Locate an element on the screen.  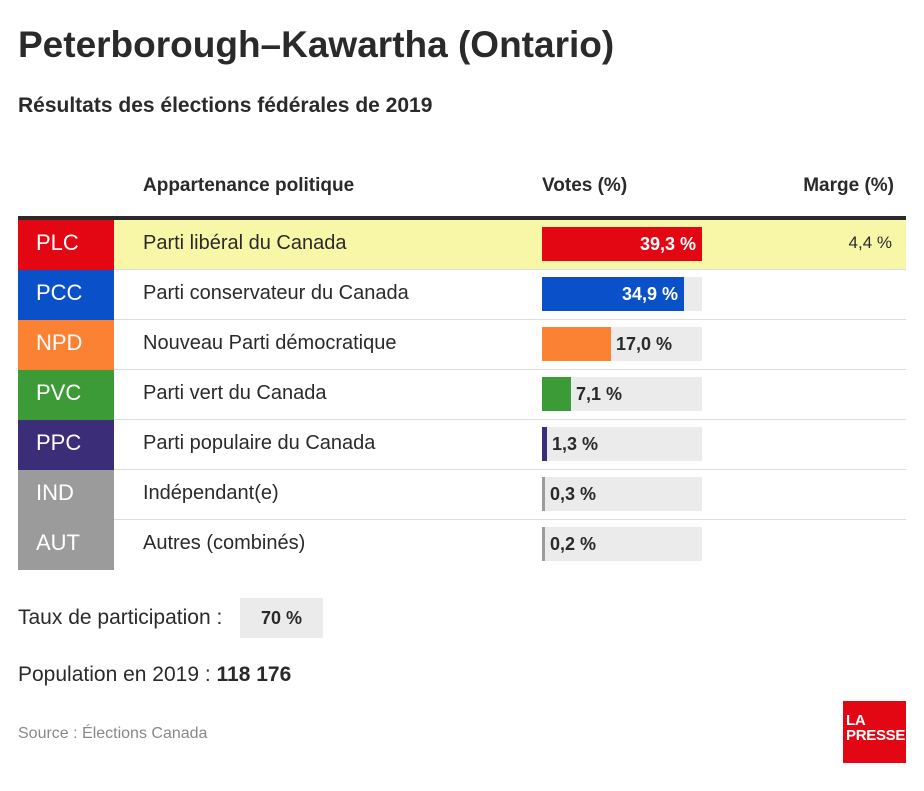
margin-value: 4,4 % is located at coordinates (870, 242).